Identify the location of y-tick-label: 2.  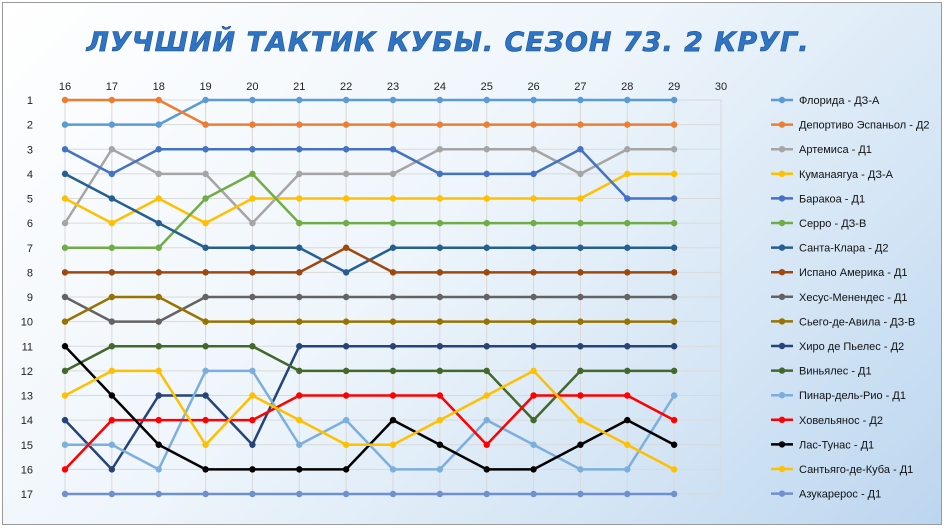
(30, 126).